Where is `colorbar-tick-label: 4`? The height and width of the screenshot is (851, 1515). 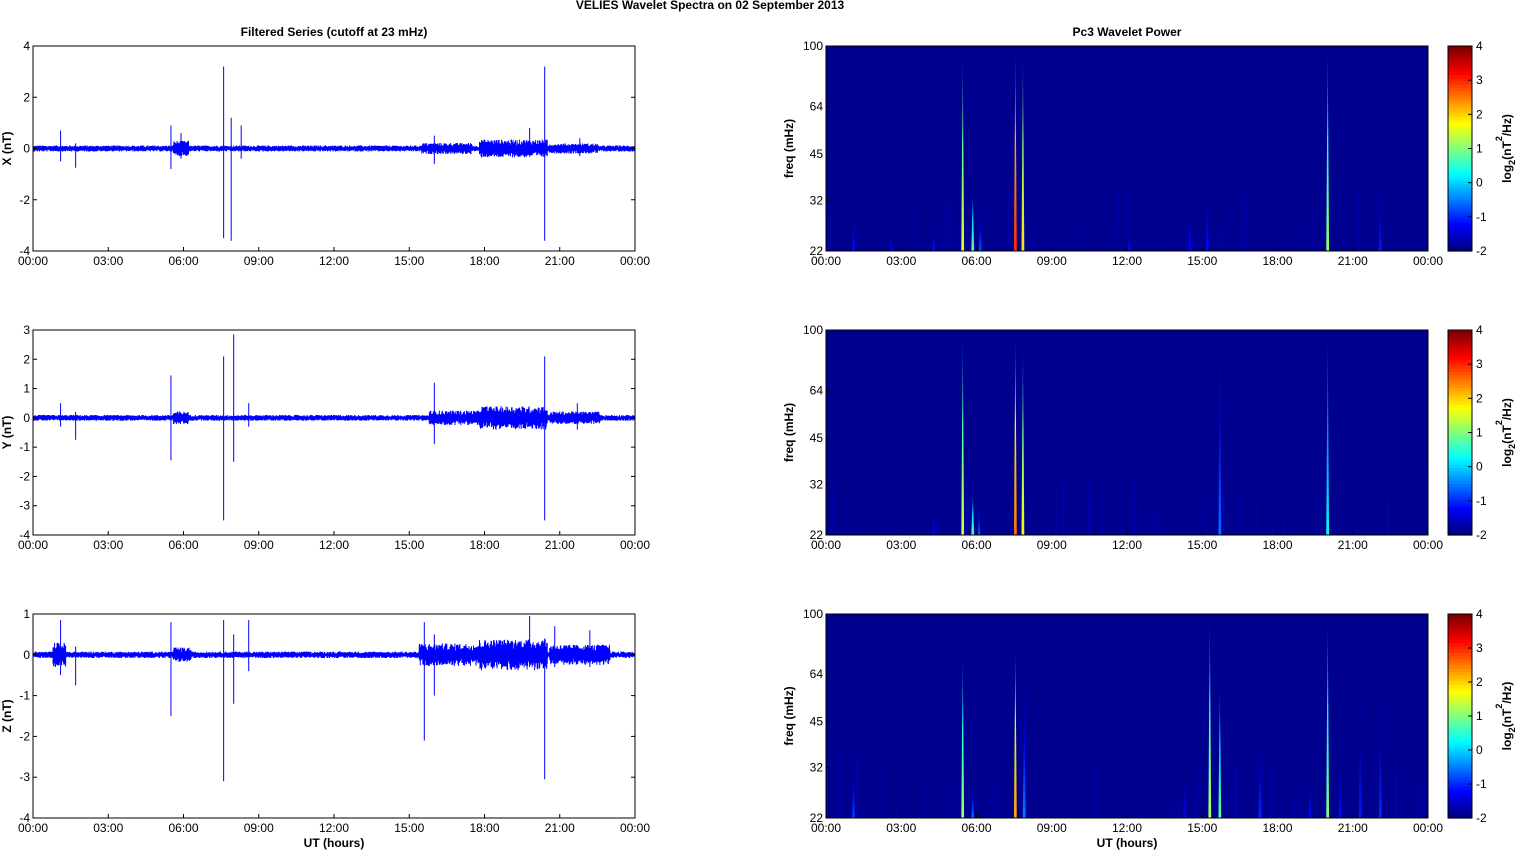
colorbar-tick-label: 4 is located at coordinates (1479, 46).